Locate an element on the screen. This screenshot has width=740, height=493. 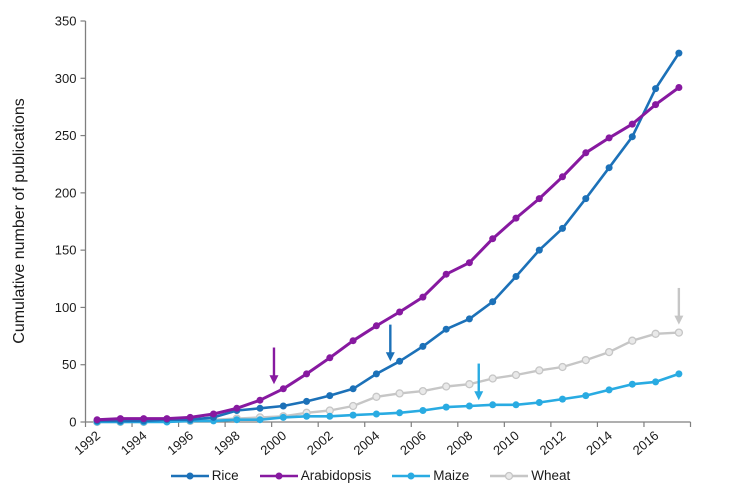
x-tick-label: 2014 is located at coordinates (599, 443).